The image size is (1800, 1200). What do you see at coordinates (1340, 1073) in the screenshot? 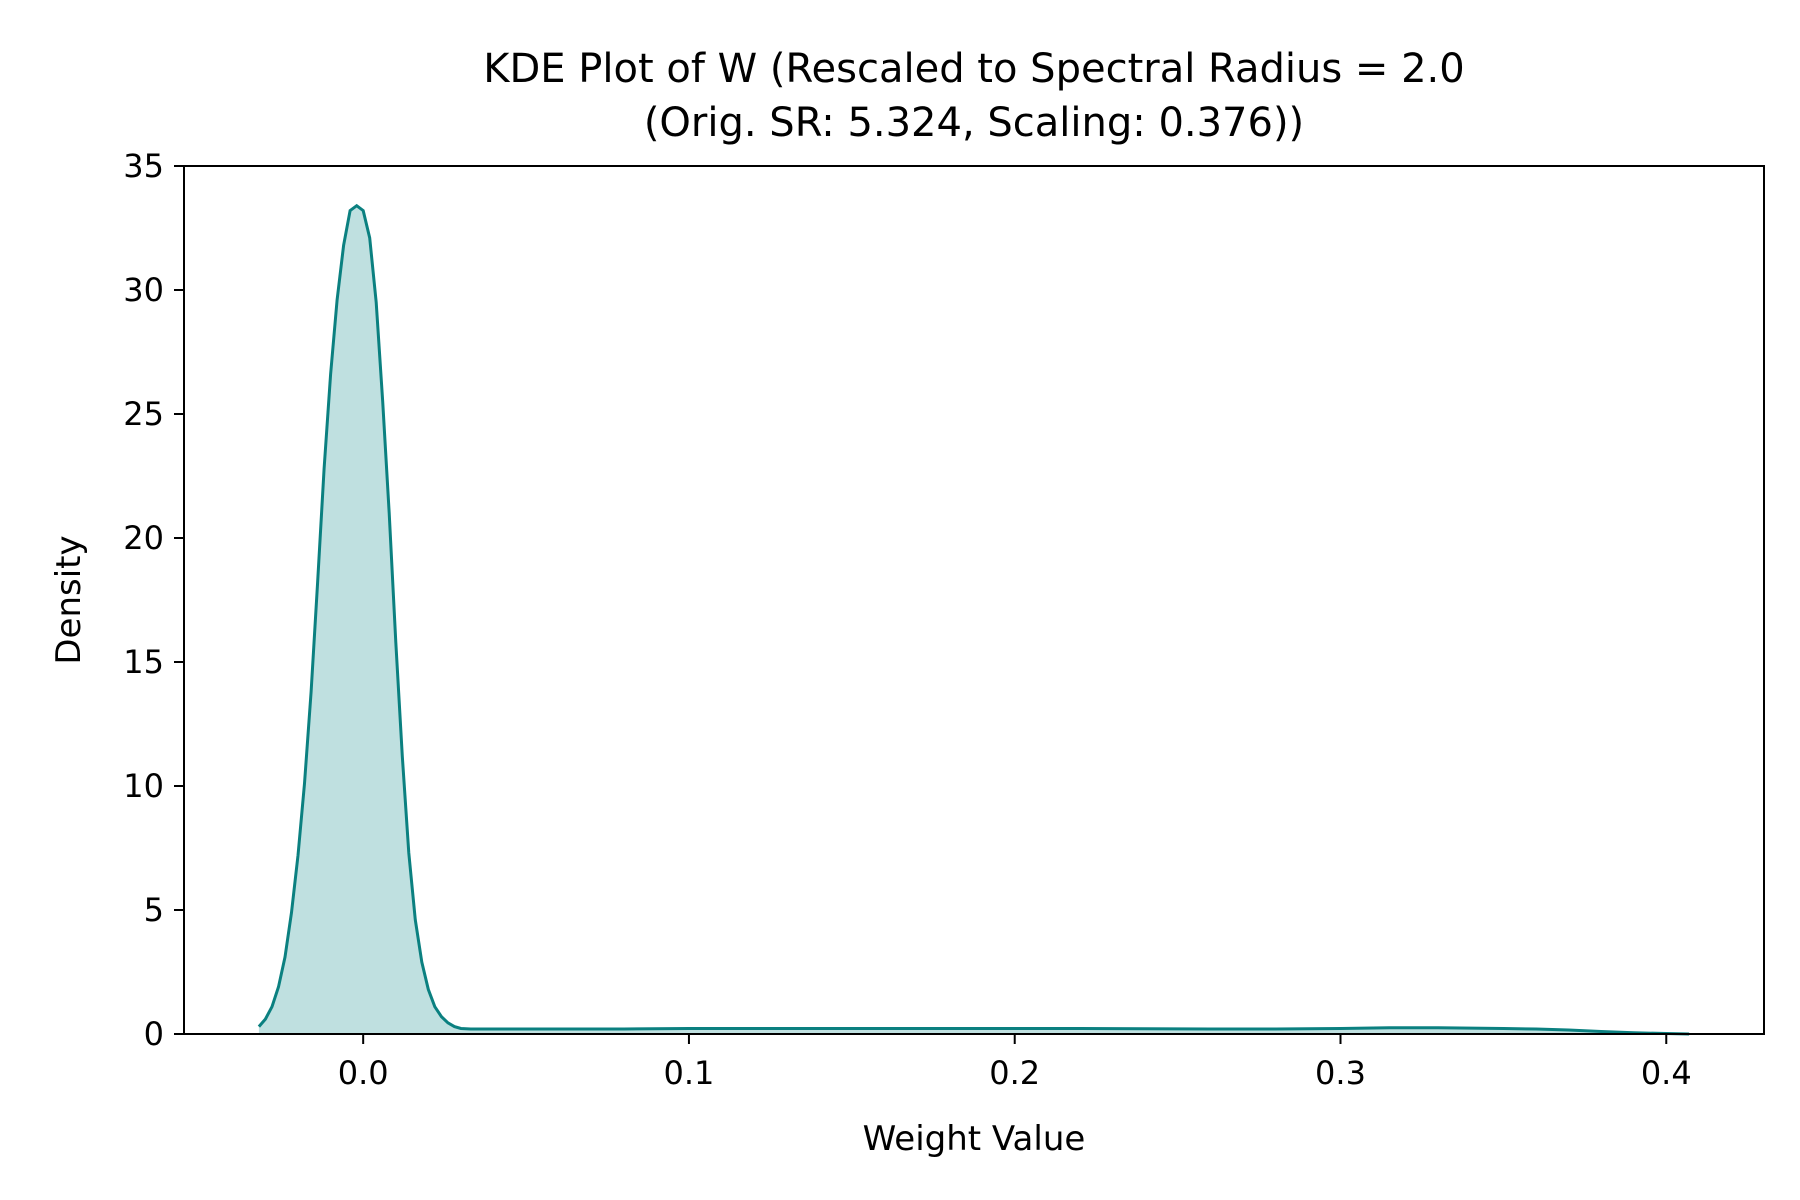
I see `x-tick-label: 0.3` at bounding box center [1340, 1073].